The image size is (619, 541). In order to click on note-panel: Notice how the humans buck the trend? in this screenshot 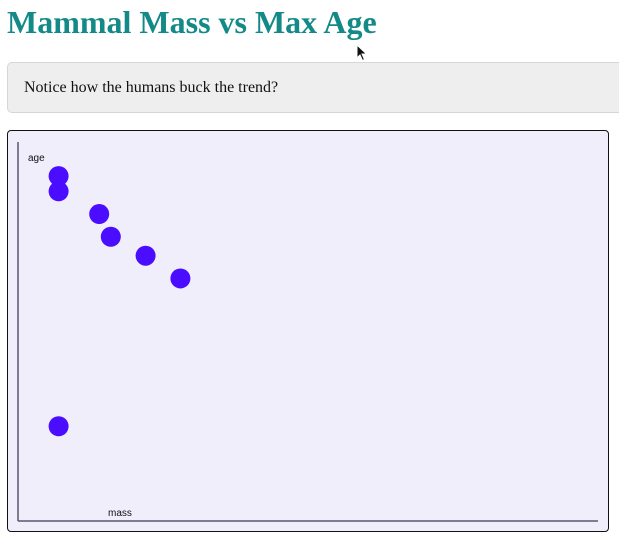, I will do `click(313, 87)`.